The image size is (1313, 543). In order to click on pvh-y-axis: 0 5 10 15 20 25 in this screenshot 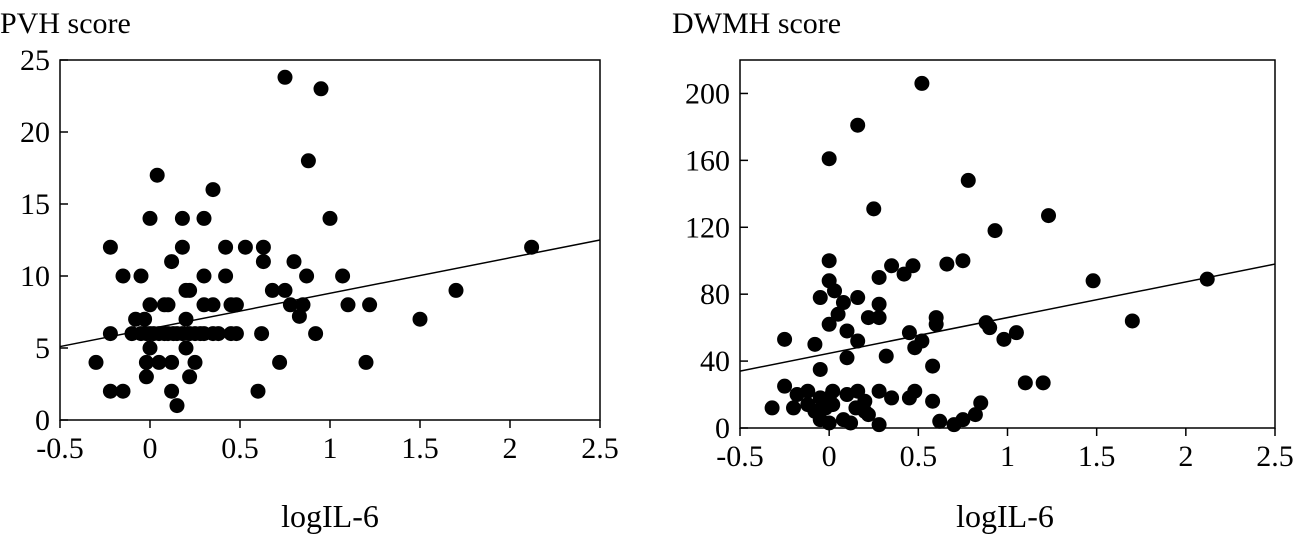, I will do `click(44, 240)`.